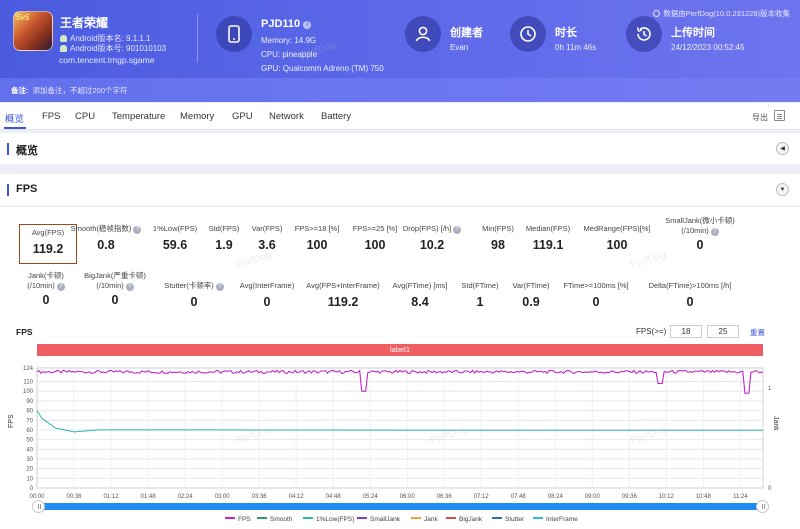 Image resolution: width=800 pixels, height=529 pixels. Describe the element at coordinates (548, 238) in the screenshot. I see `metric-card: Median(FPS) 119.1` at that location.